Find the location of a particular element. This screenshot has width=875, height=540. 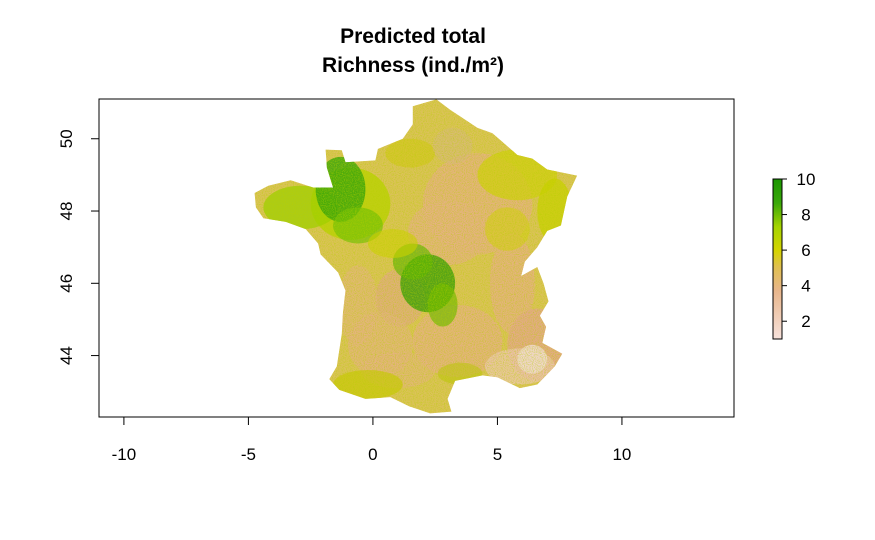

legend-tick-label: 6 is located at coordinates (805, 250).